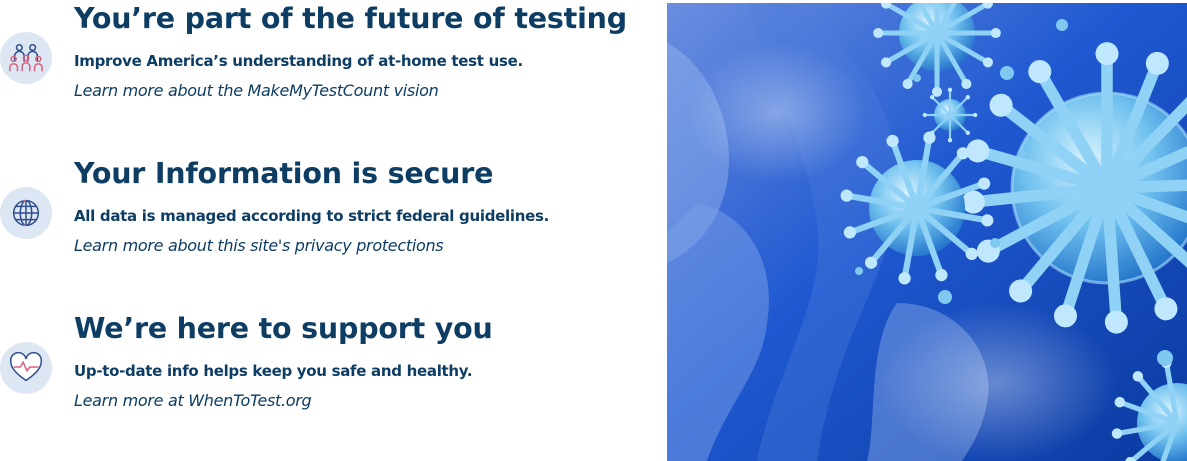 This screenshot has width=1187, height=461. What do you see at coordinates (283, 328) in the screenshot?
I see `feature-title: We’re here to support you` at bounding box center [283, 328].